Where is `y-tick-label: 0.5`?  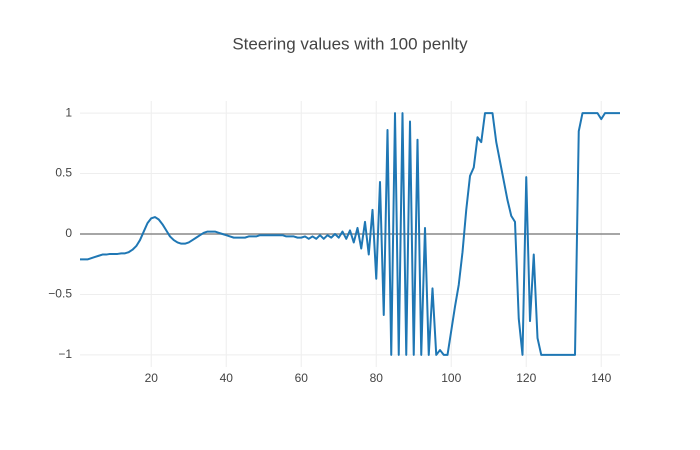
y-tick-label: 0.5 is located at coordinates (63, 173).